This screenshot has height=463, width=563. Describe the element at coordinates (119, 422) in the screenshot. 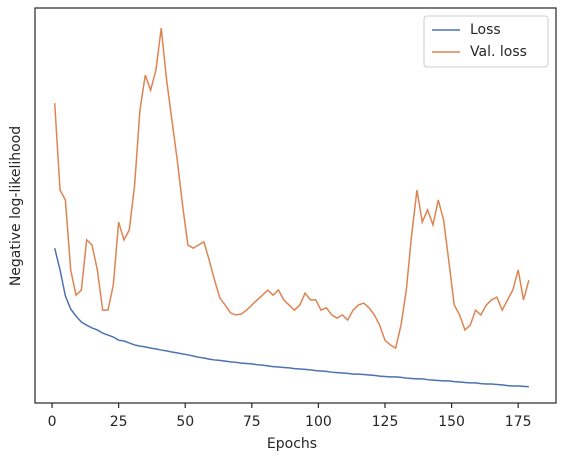

I see `x-tick-label: 25` at that location.